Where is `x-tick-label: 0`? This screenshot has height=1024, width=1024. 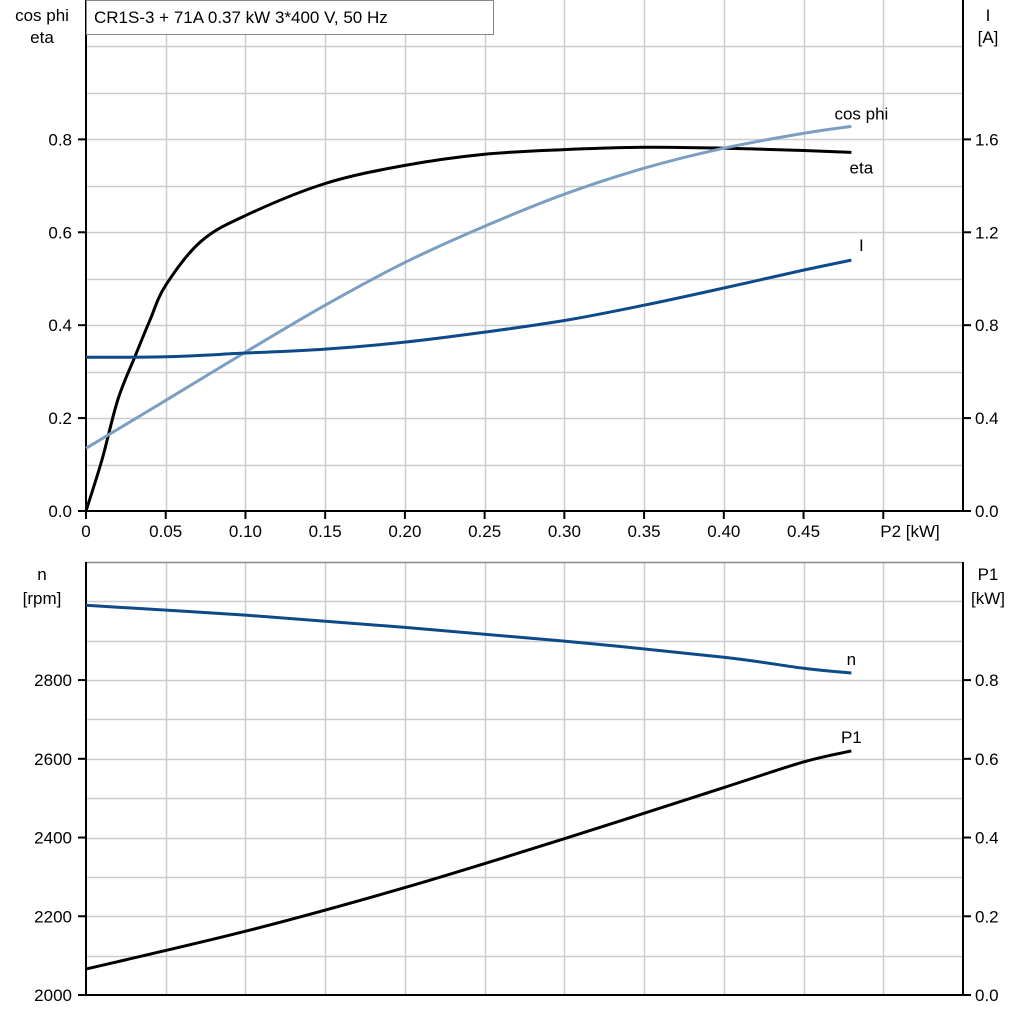
x-tick-label: 0 is located at coordinates (85, 531).